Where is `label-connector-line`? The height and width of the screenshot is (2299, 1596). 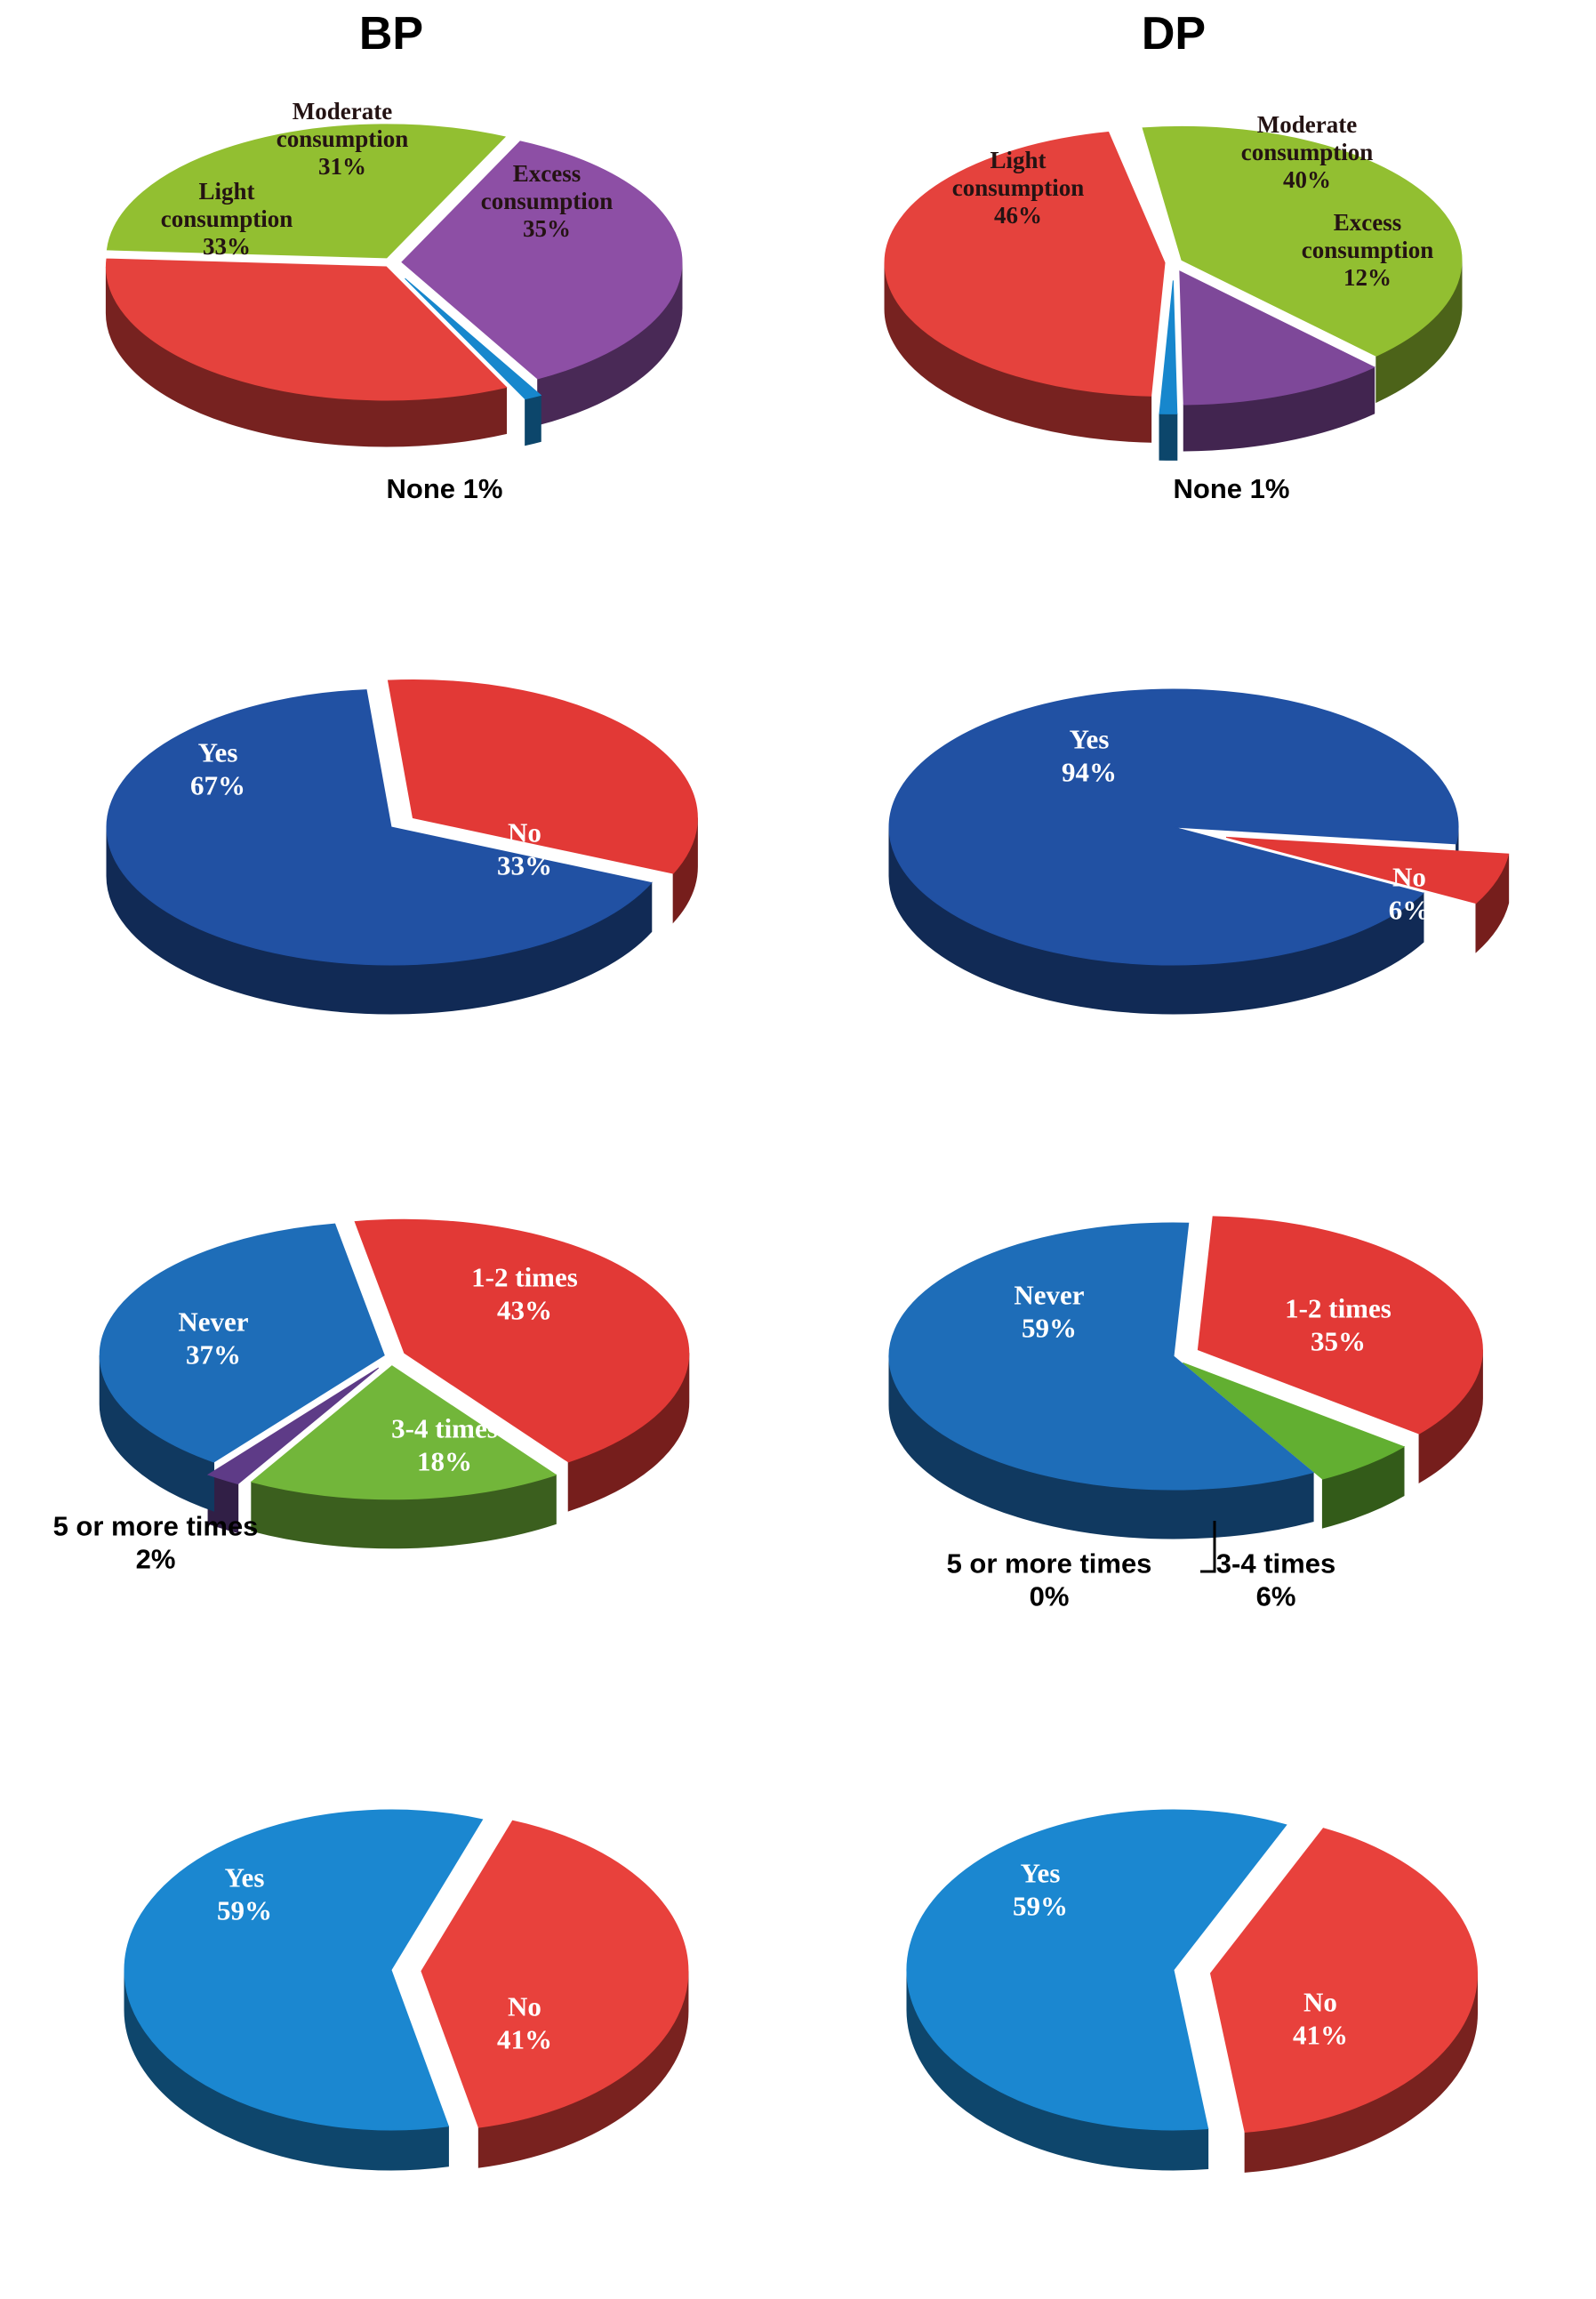
label-connector-line is located at coordinates (1208, 1547).